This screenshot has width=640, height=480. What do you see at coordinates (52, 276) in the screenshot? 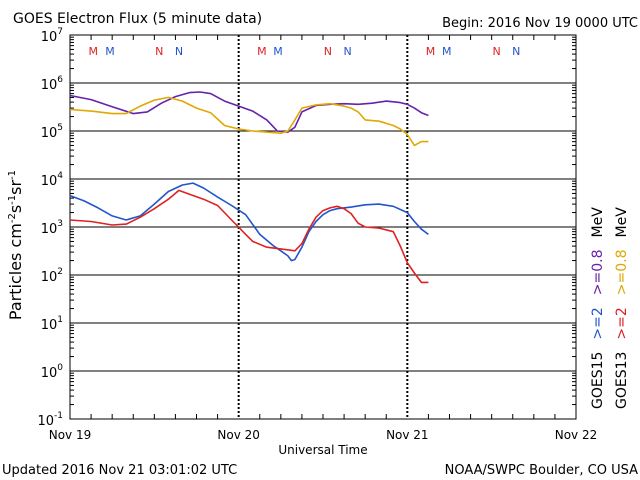
I see `y-tick-label: 10²` at bounding box center [52, 276].